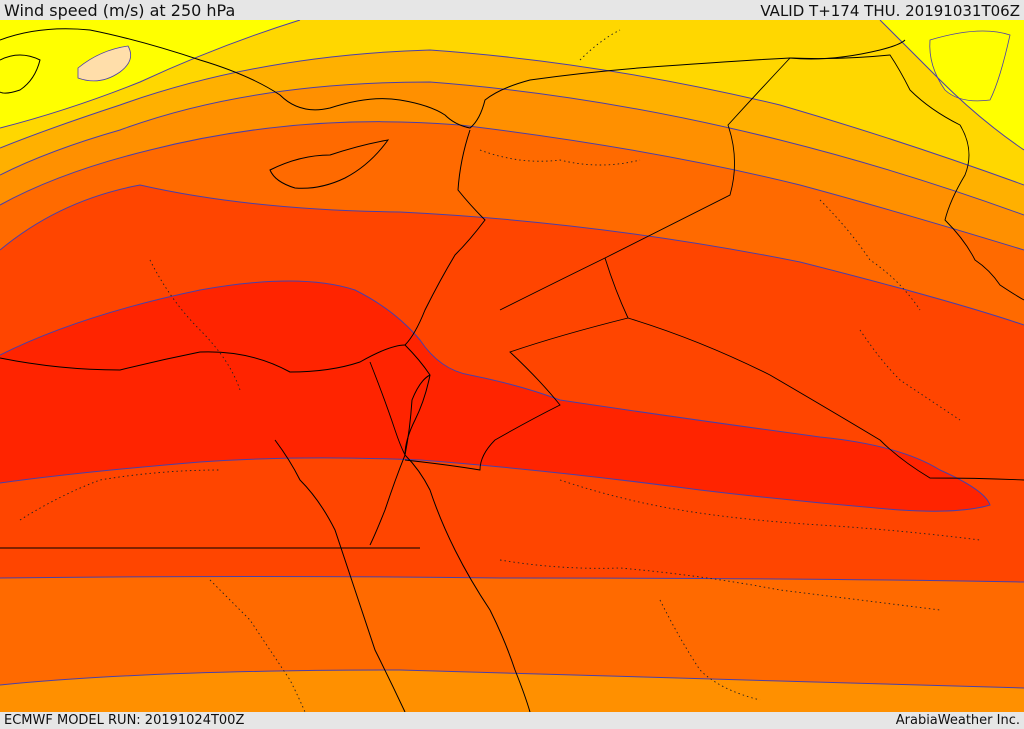  Describe the element at coordinates (445, 237) in the screenshot. I see `coast-levant` at that location.